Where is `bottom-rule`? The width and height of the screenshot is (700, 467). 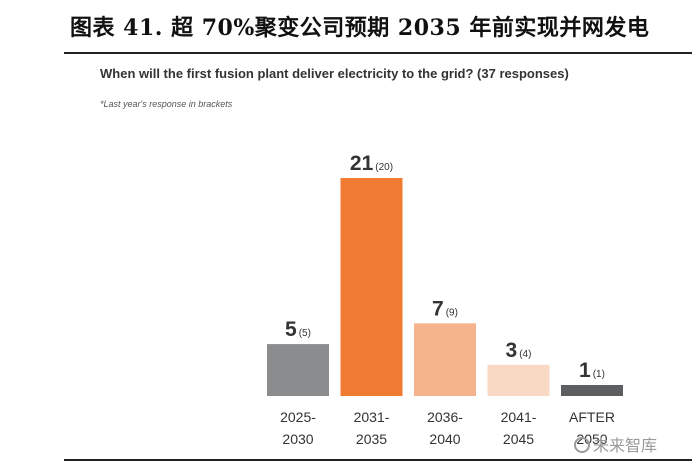
bottom-rule is located at coordinates (378, 460).